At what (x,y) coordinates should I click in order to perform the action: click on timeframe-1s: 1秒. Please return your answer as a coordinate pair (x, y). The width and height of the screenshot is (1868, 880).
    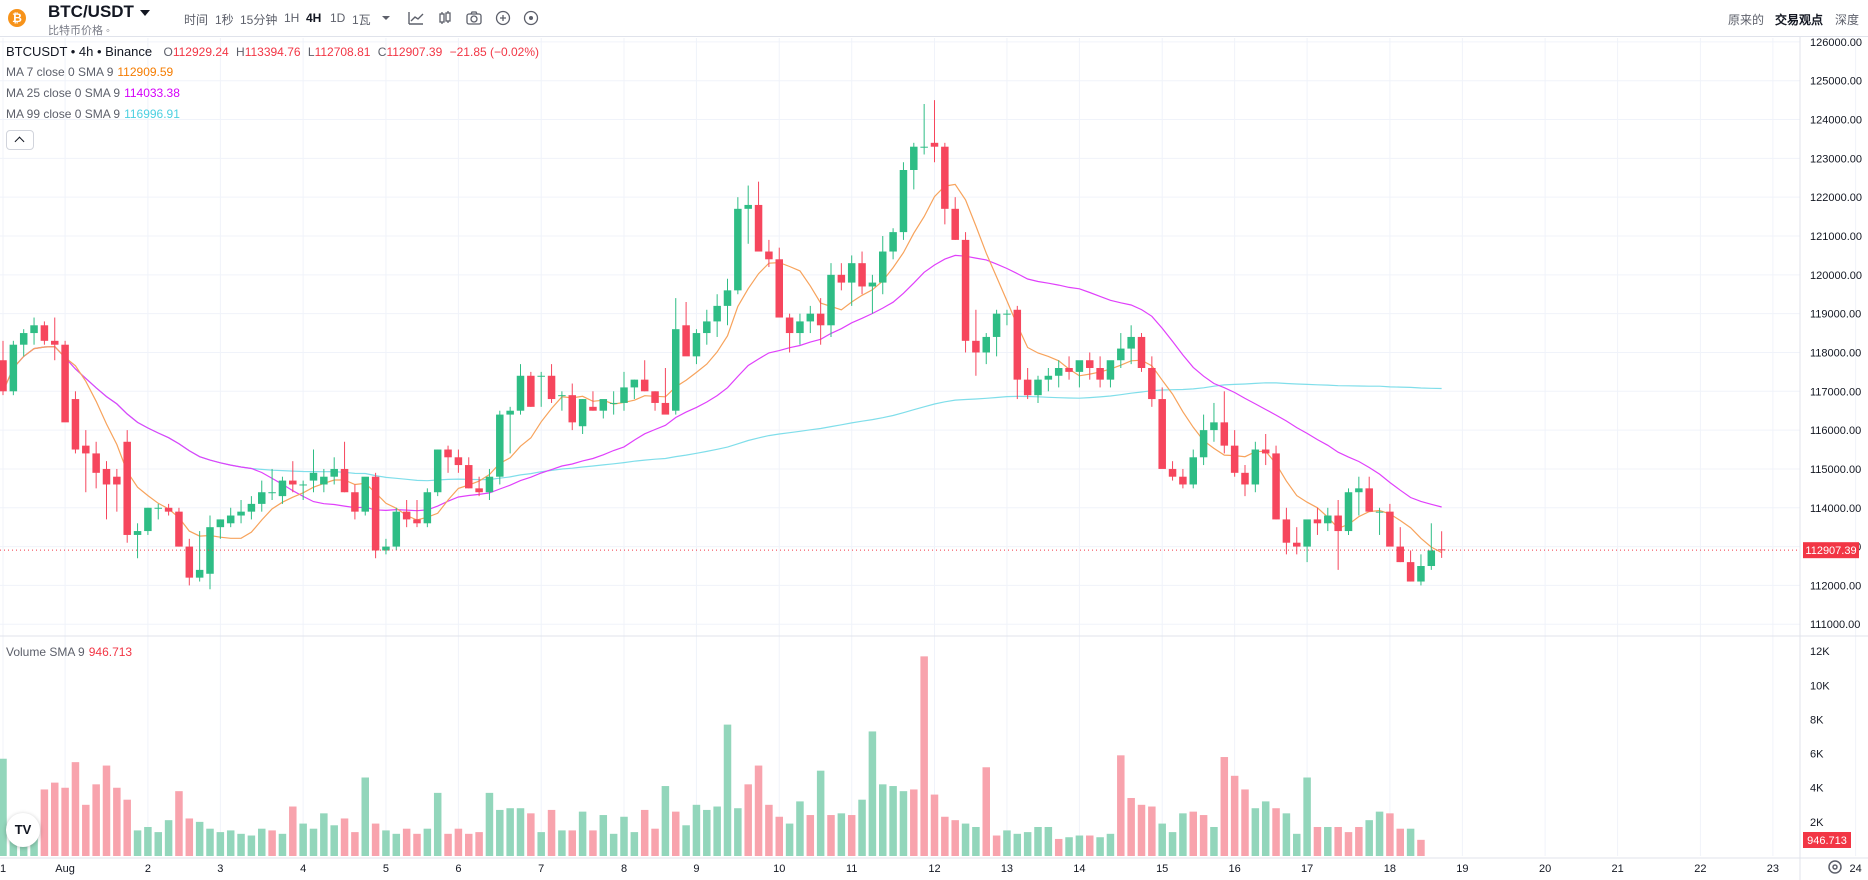
    Looking at the image, I should click on (224, 20).